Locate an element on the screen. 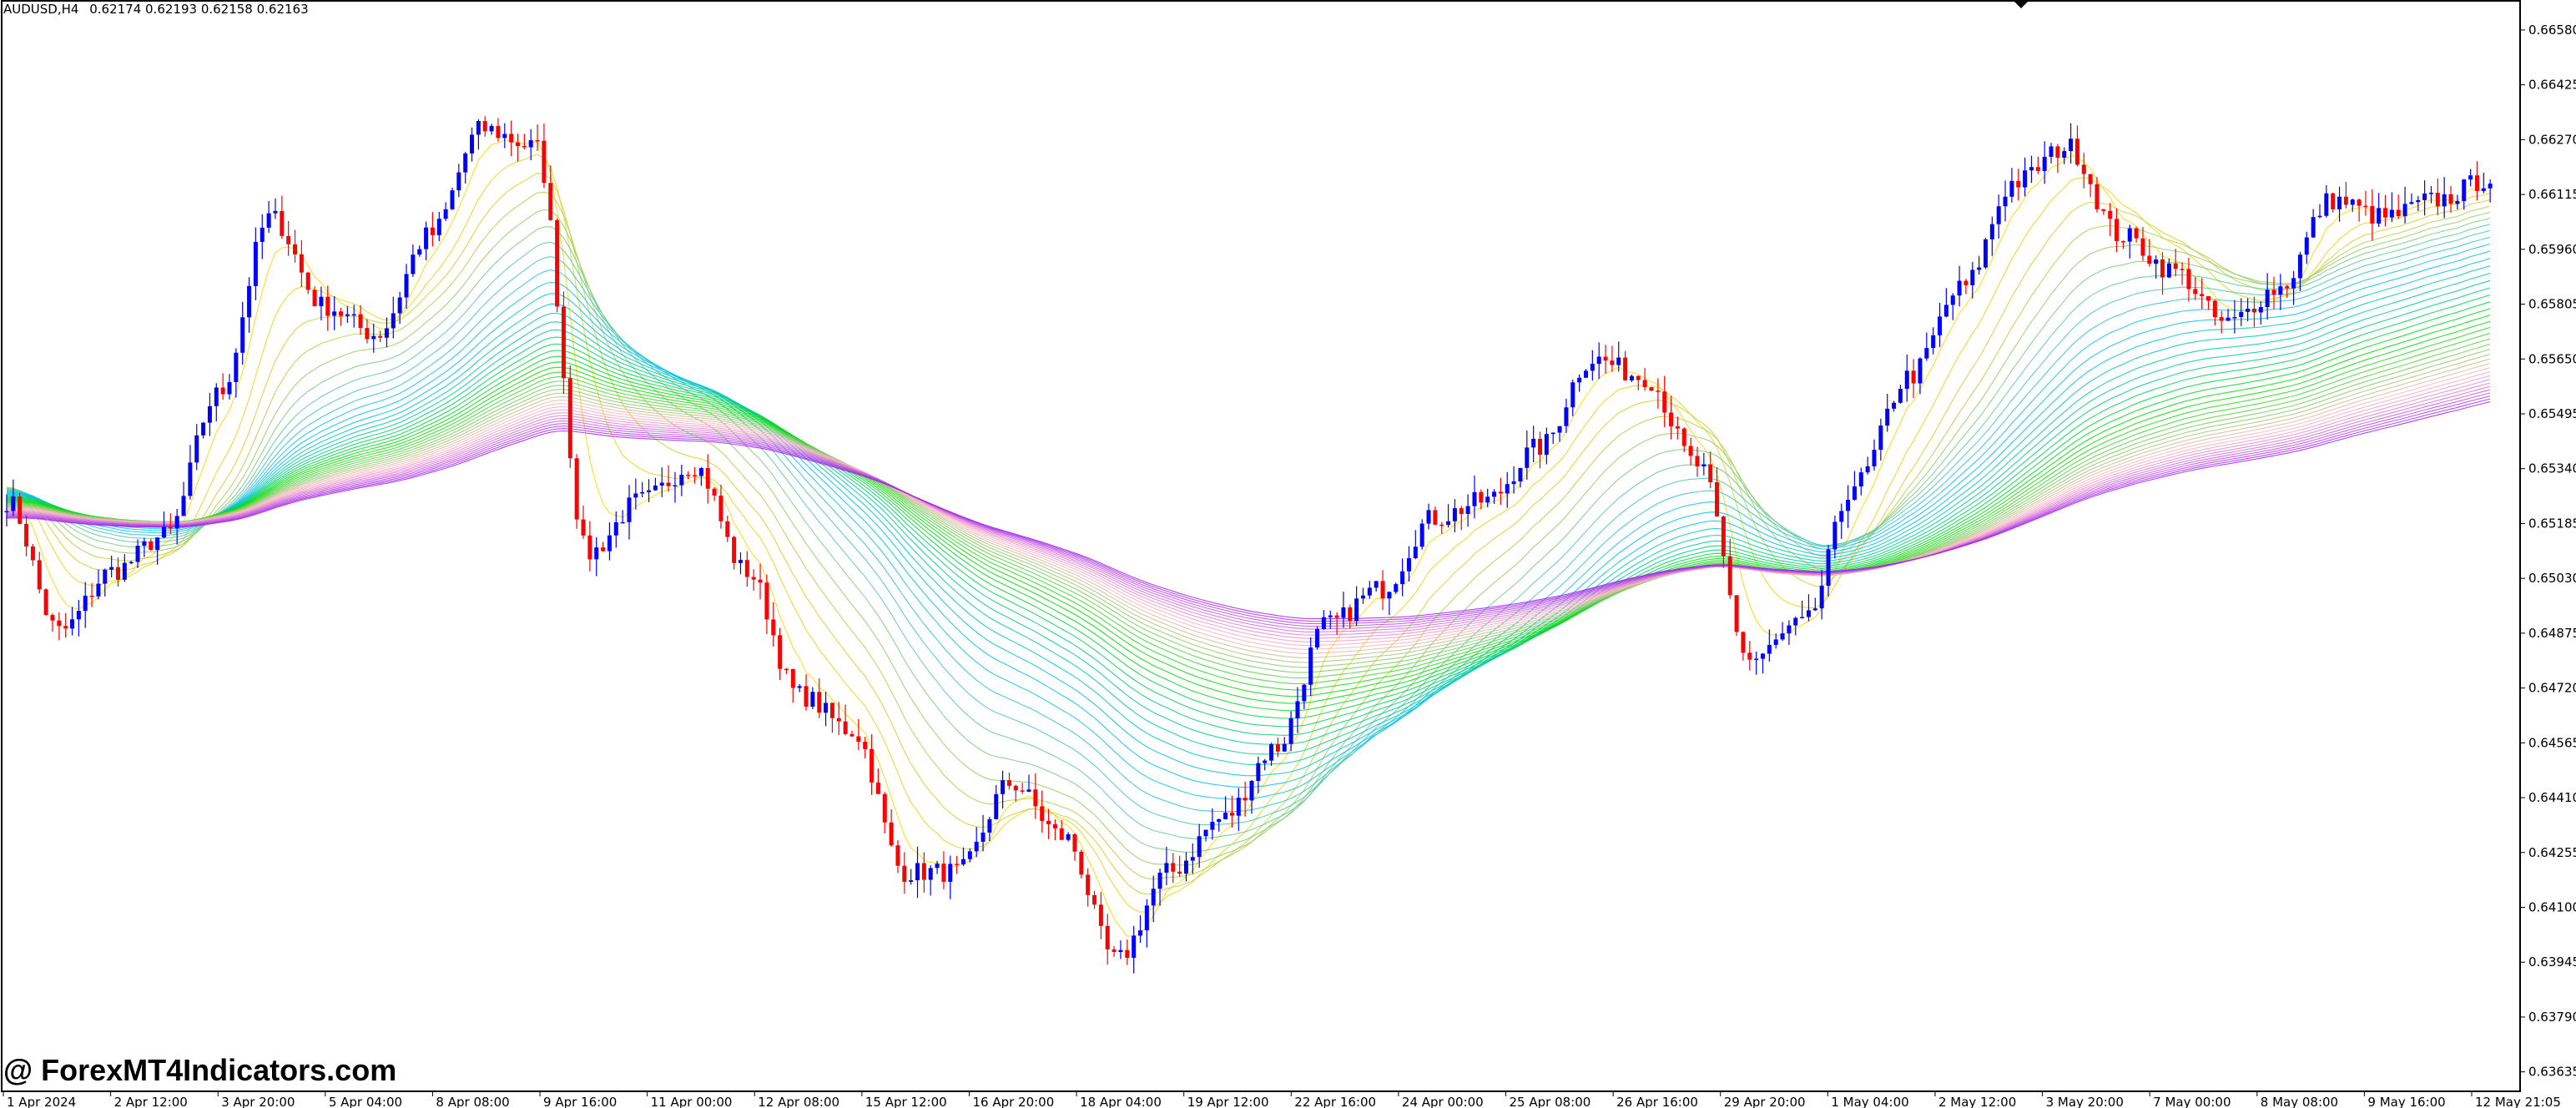 This screenshot has height=1108, width=2576. time-tick-label: 3 May 20:00 is located at coordinates (2085, 1101).